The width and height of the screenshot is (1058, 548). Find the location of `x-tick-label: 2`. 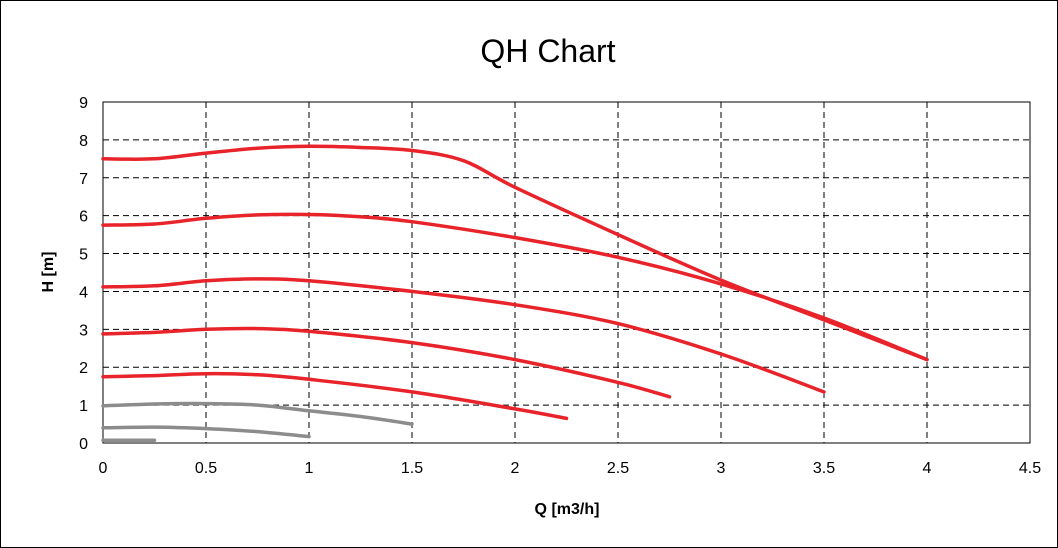

x-tick-label: 2 is located at coordinates (515, 468).